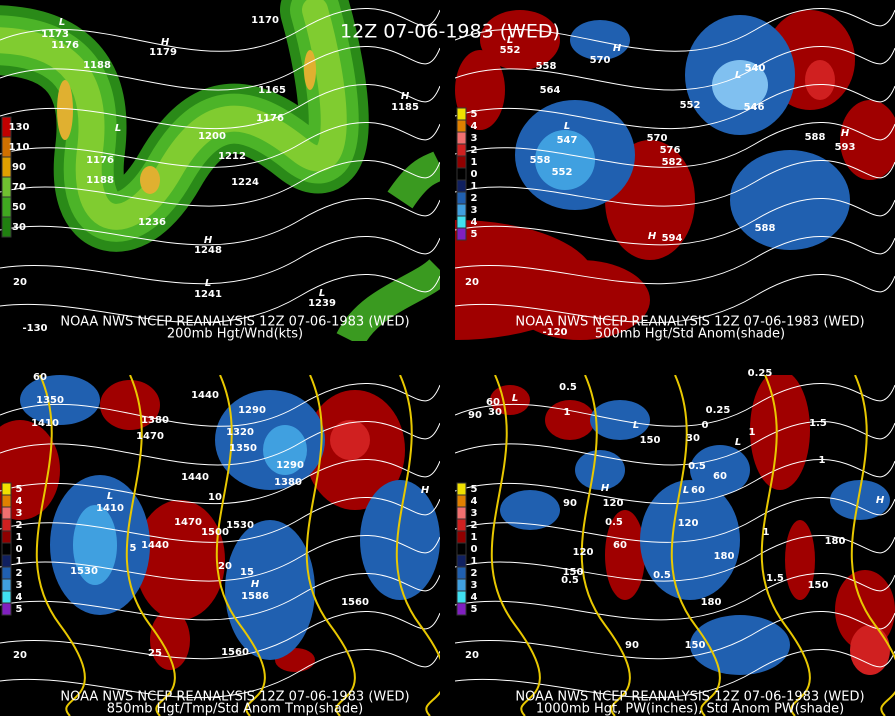 This screenshot has height=716, width=895. Describe the element at coordinates (155, 653) in the screenshot. I see `contour-label: 25` at that location.